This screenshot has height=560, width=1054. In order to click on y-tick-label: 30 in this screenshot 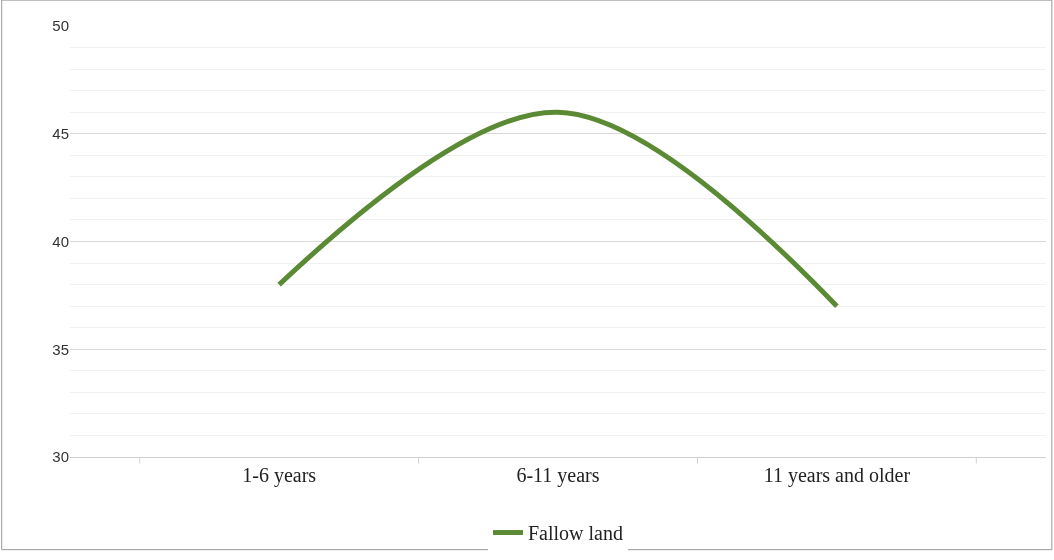, I will do `click(60, 457)`.